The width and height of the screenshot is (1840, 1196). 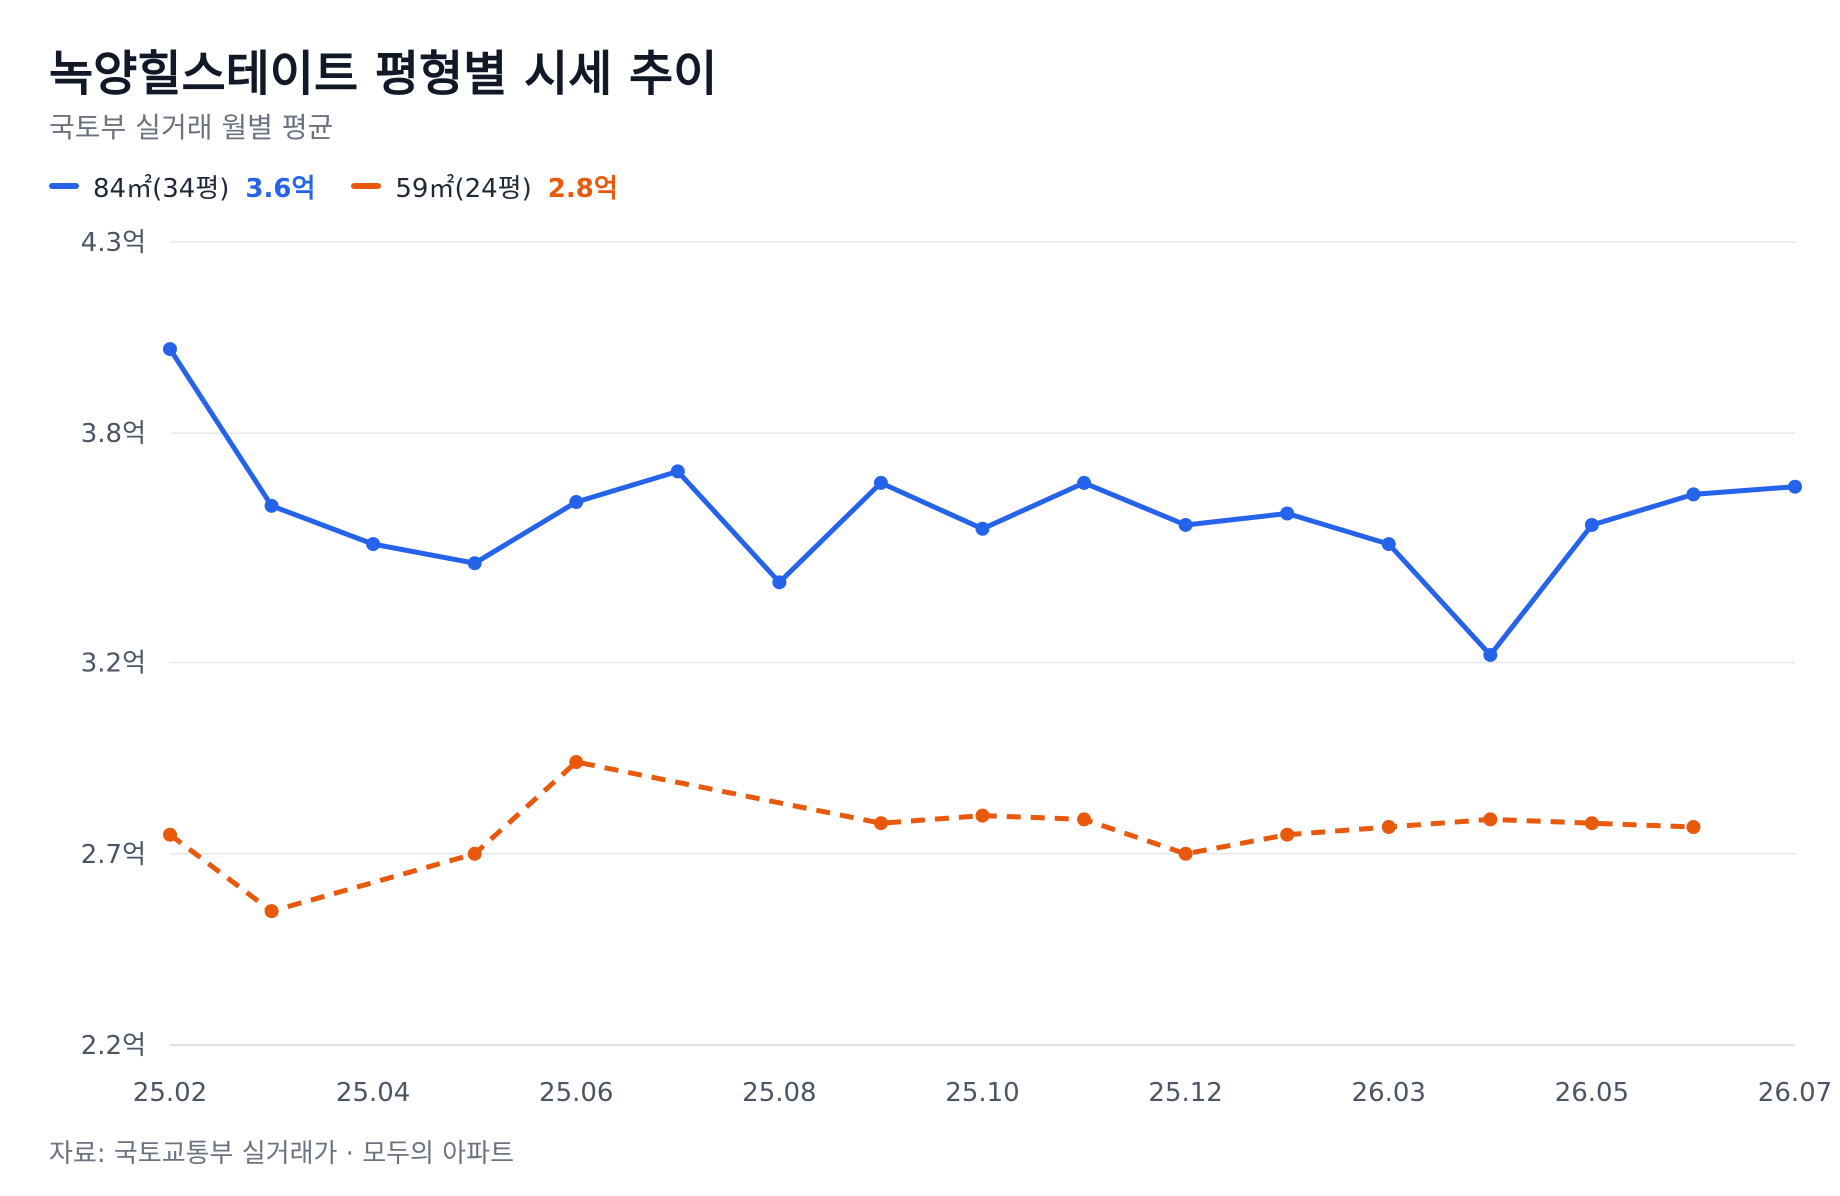 I want to click on x-tick-label: 25.04, so click(x=373, y=1093).